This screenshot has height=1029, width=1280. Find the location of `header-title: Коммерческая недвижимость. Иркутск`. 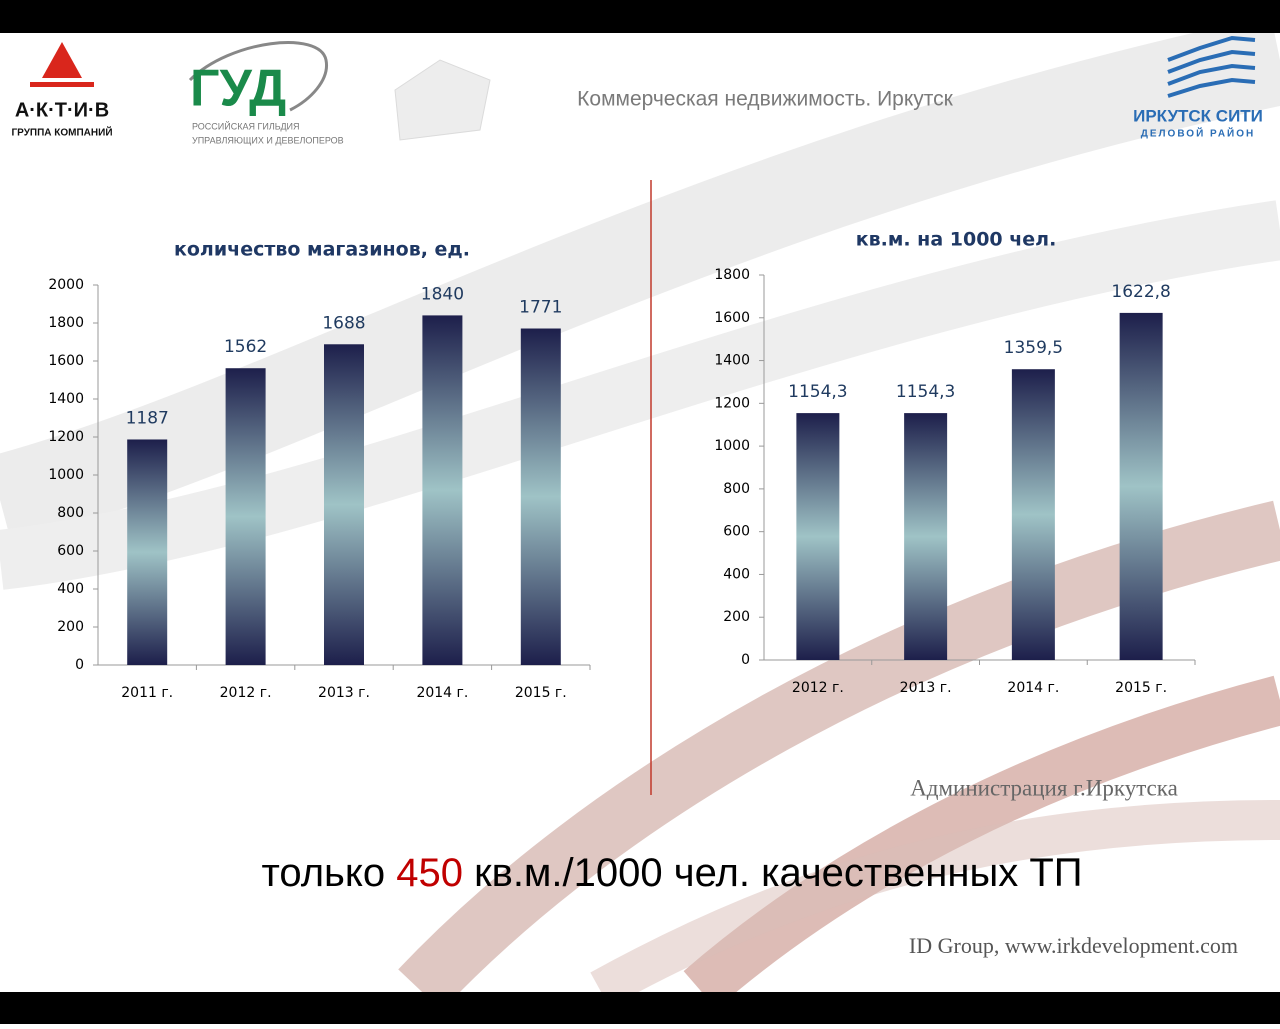

header-title: Коммерческая недвижимость. Иркутск is located at coordinates (765, 99).